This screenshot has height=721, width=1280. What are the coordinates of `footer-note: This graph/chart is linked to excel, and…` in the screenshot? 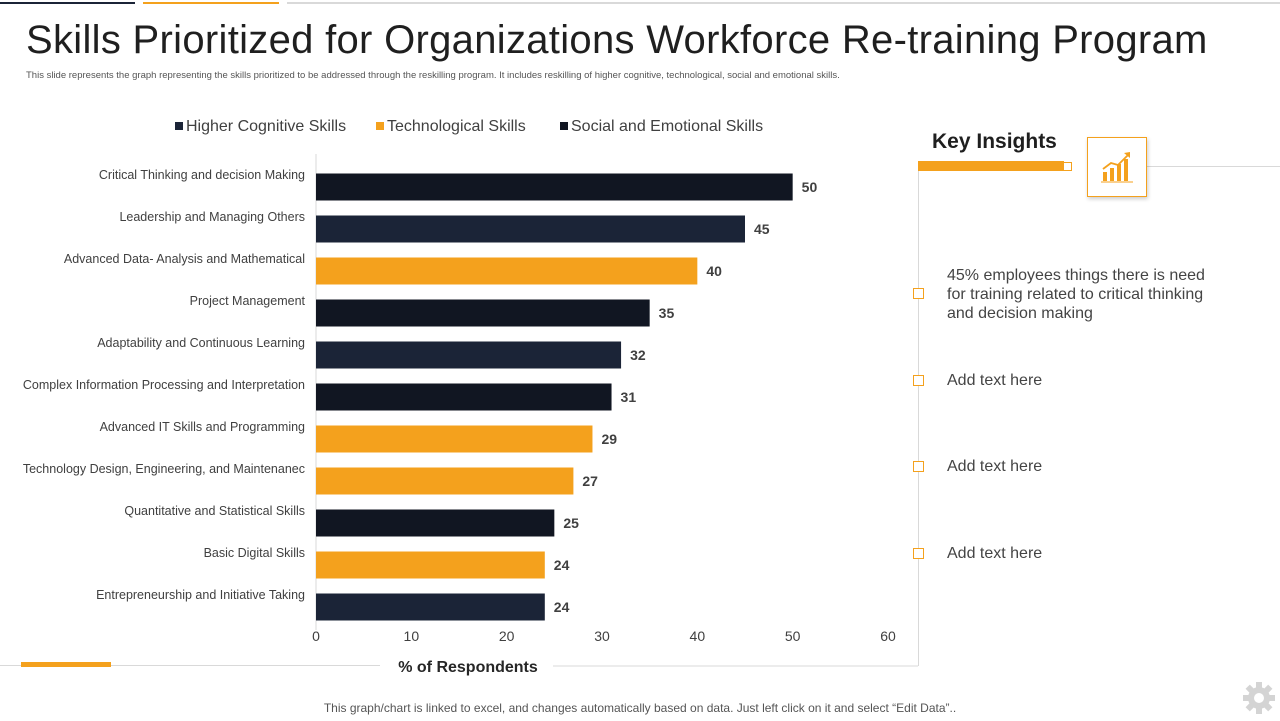 It's located at (640, 708).